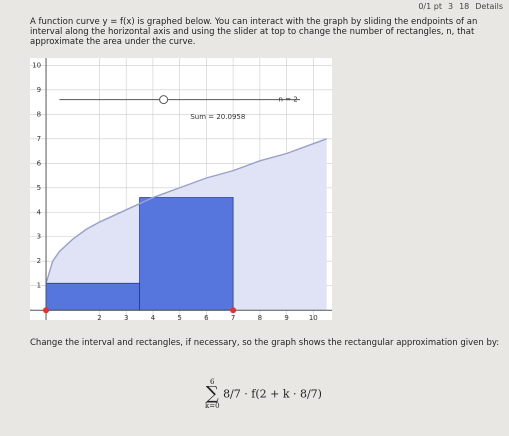 Image resolution: width=509 pixels, height=436 pixels. Describe the element at coordinates (233, 318) in the screenshot. I see `x-tick-label: 7` at that location.